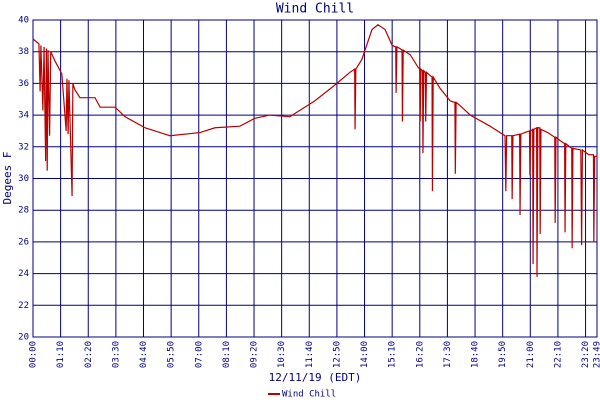 The height and width of the screenshot is (400, 600). Describe the element at coordinates (23, 242) in the screenshot. I see `y-tick-label: 26` at that location.